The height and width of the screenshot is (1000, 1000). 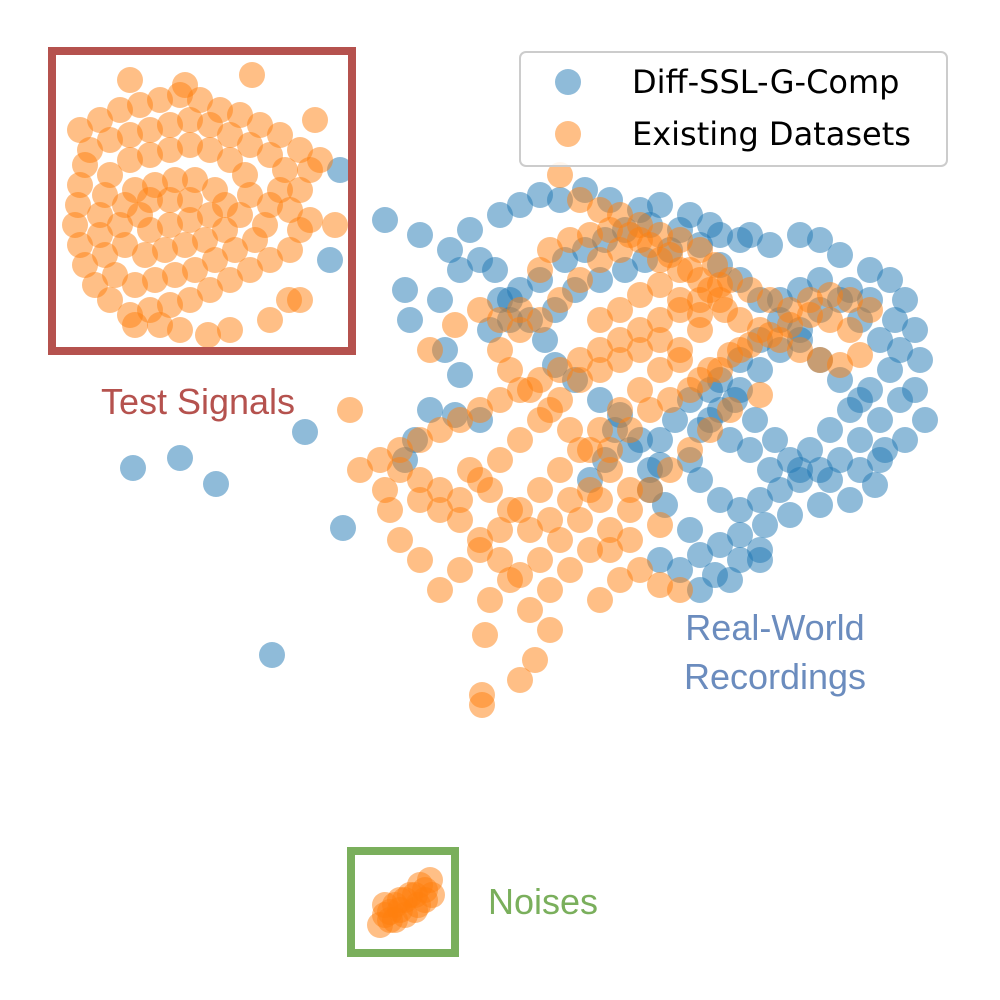 What do you see at coordinates (771, 134) in the screenshot?
I see `legend-label-existing: Existing Datasets` at bounding box center [771, 134].